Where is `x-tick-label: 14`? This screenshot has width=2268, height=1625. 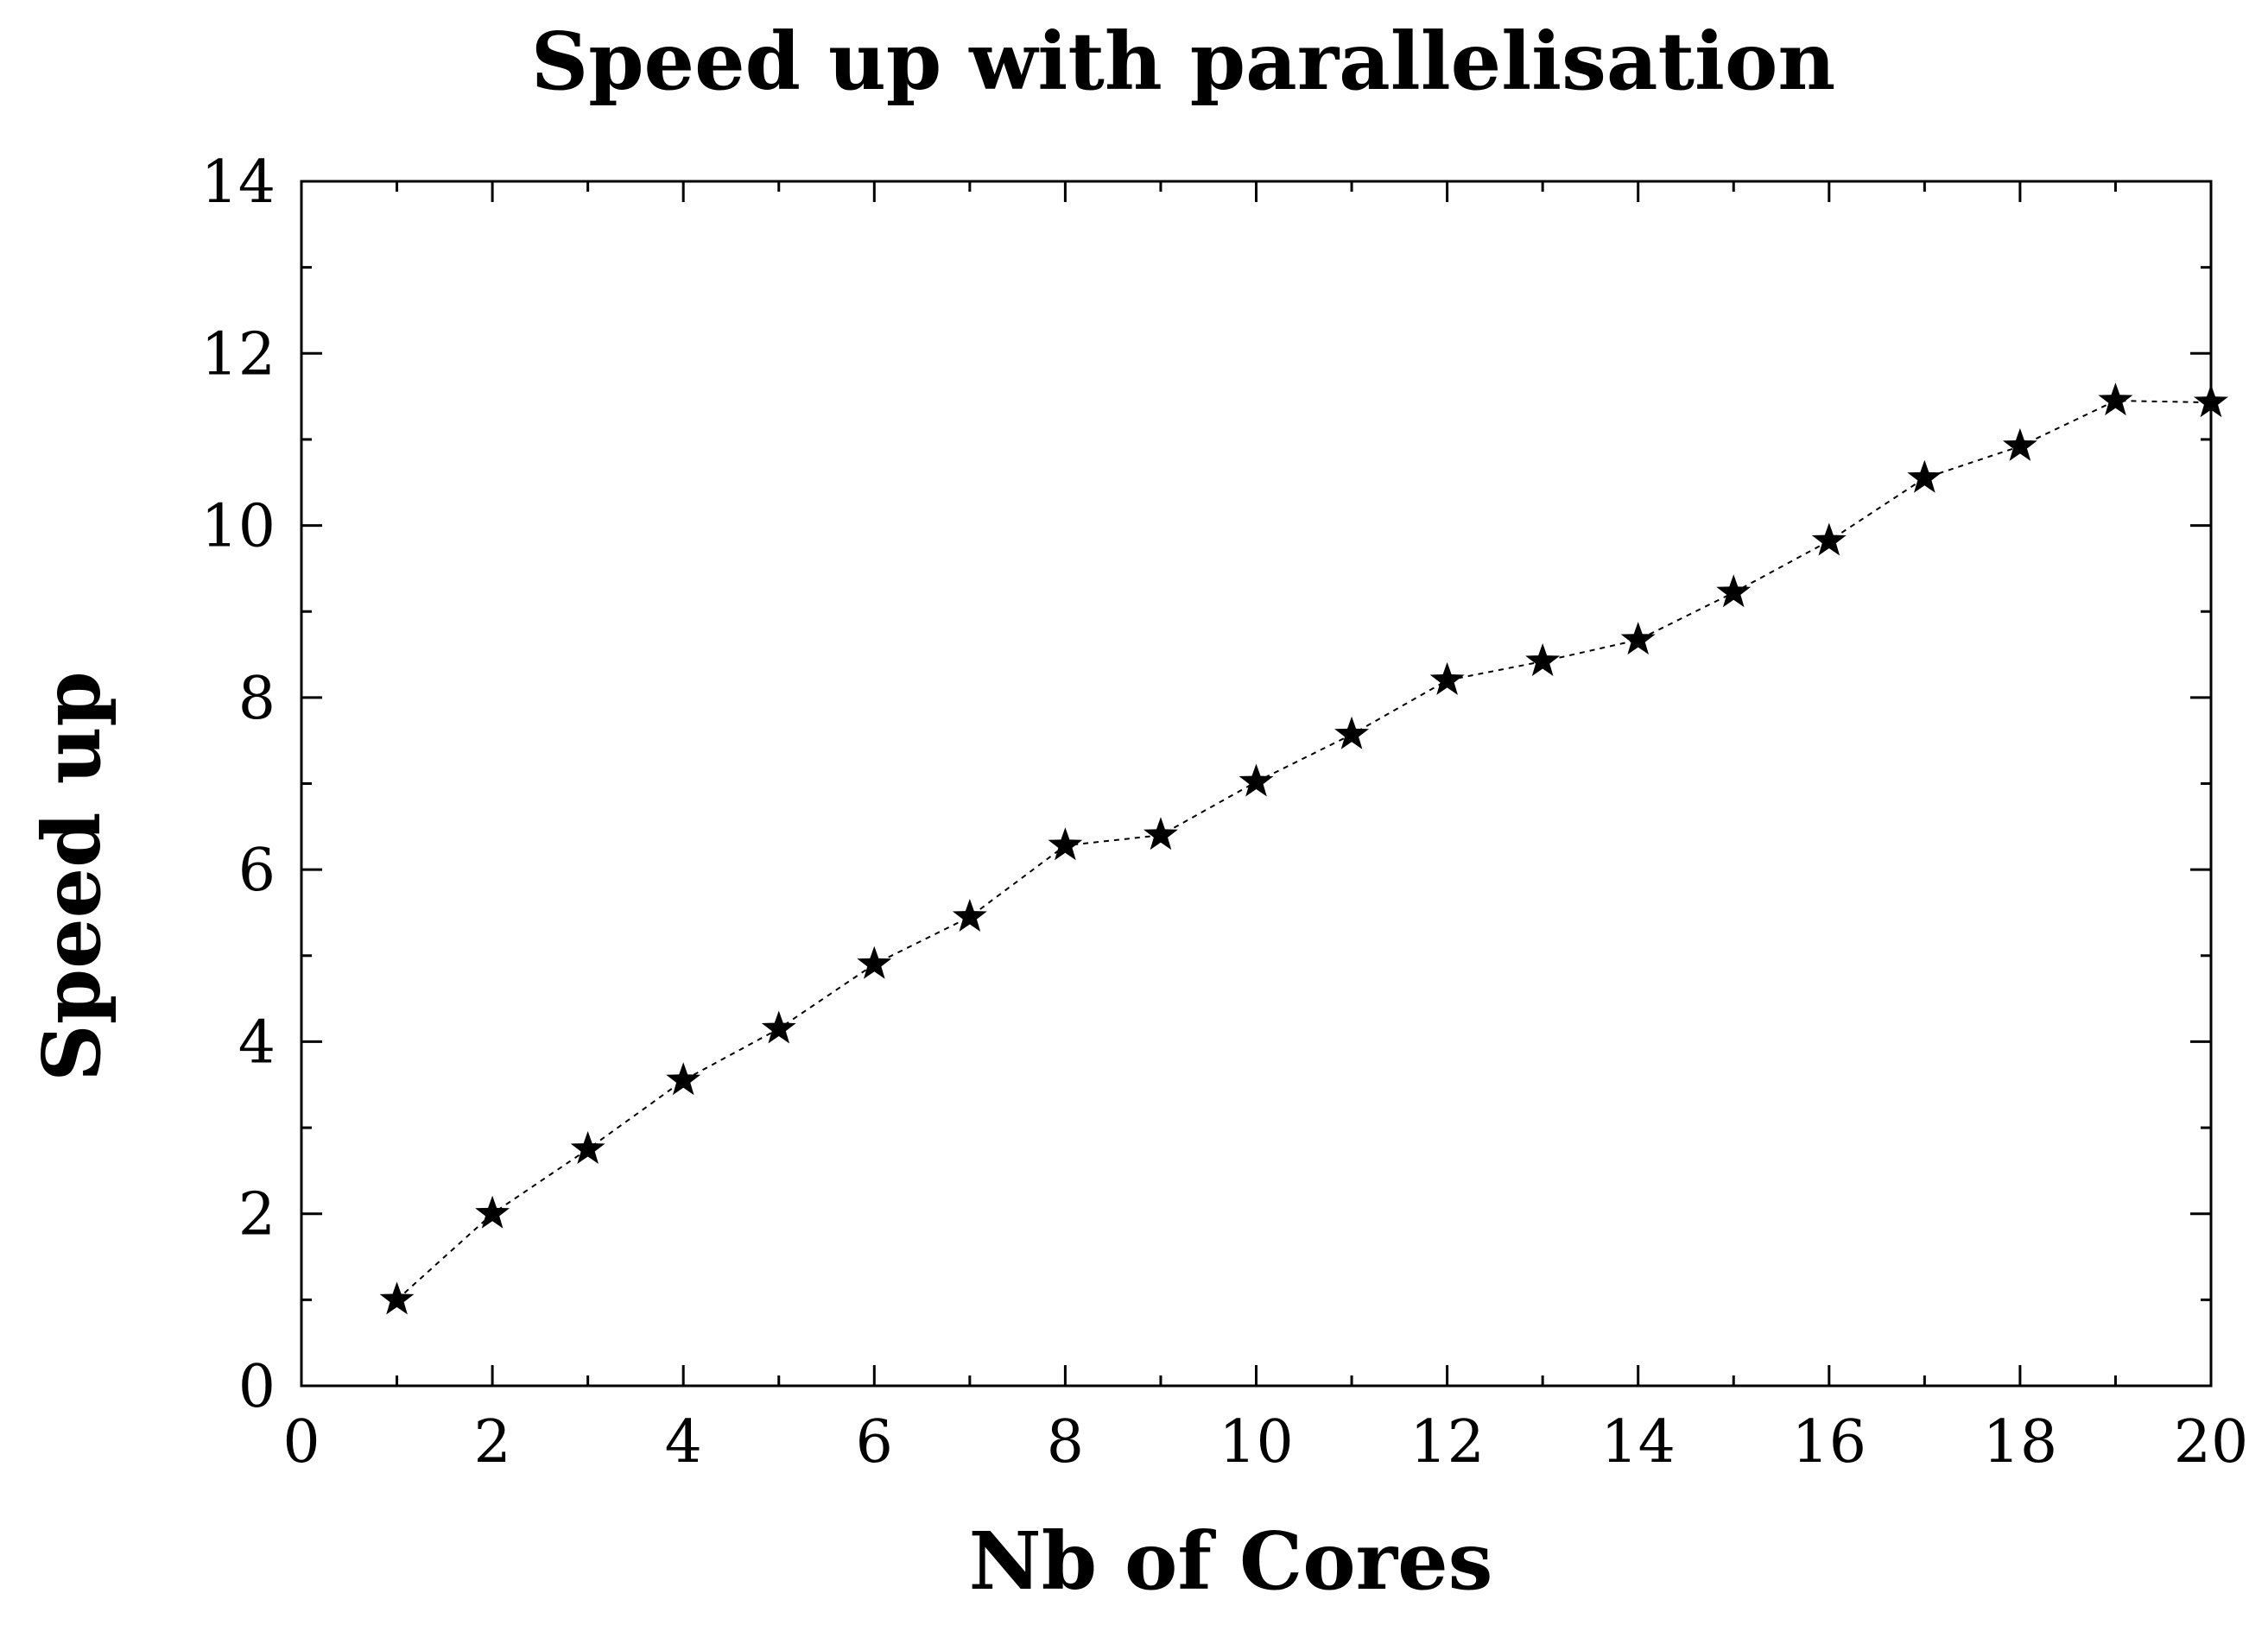
x-tick-label: 14 is located at coordinates (1638, 1442).